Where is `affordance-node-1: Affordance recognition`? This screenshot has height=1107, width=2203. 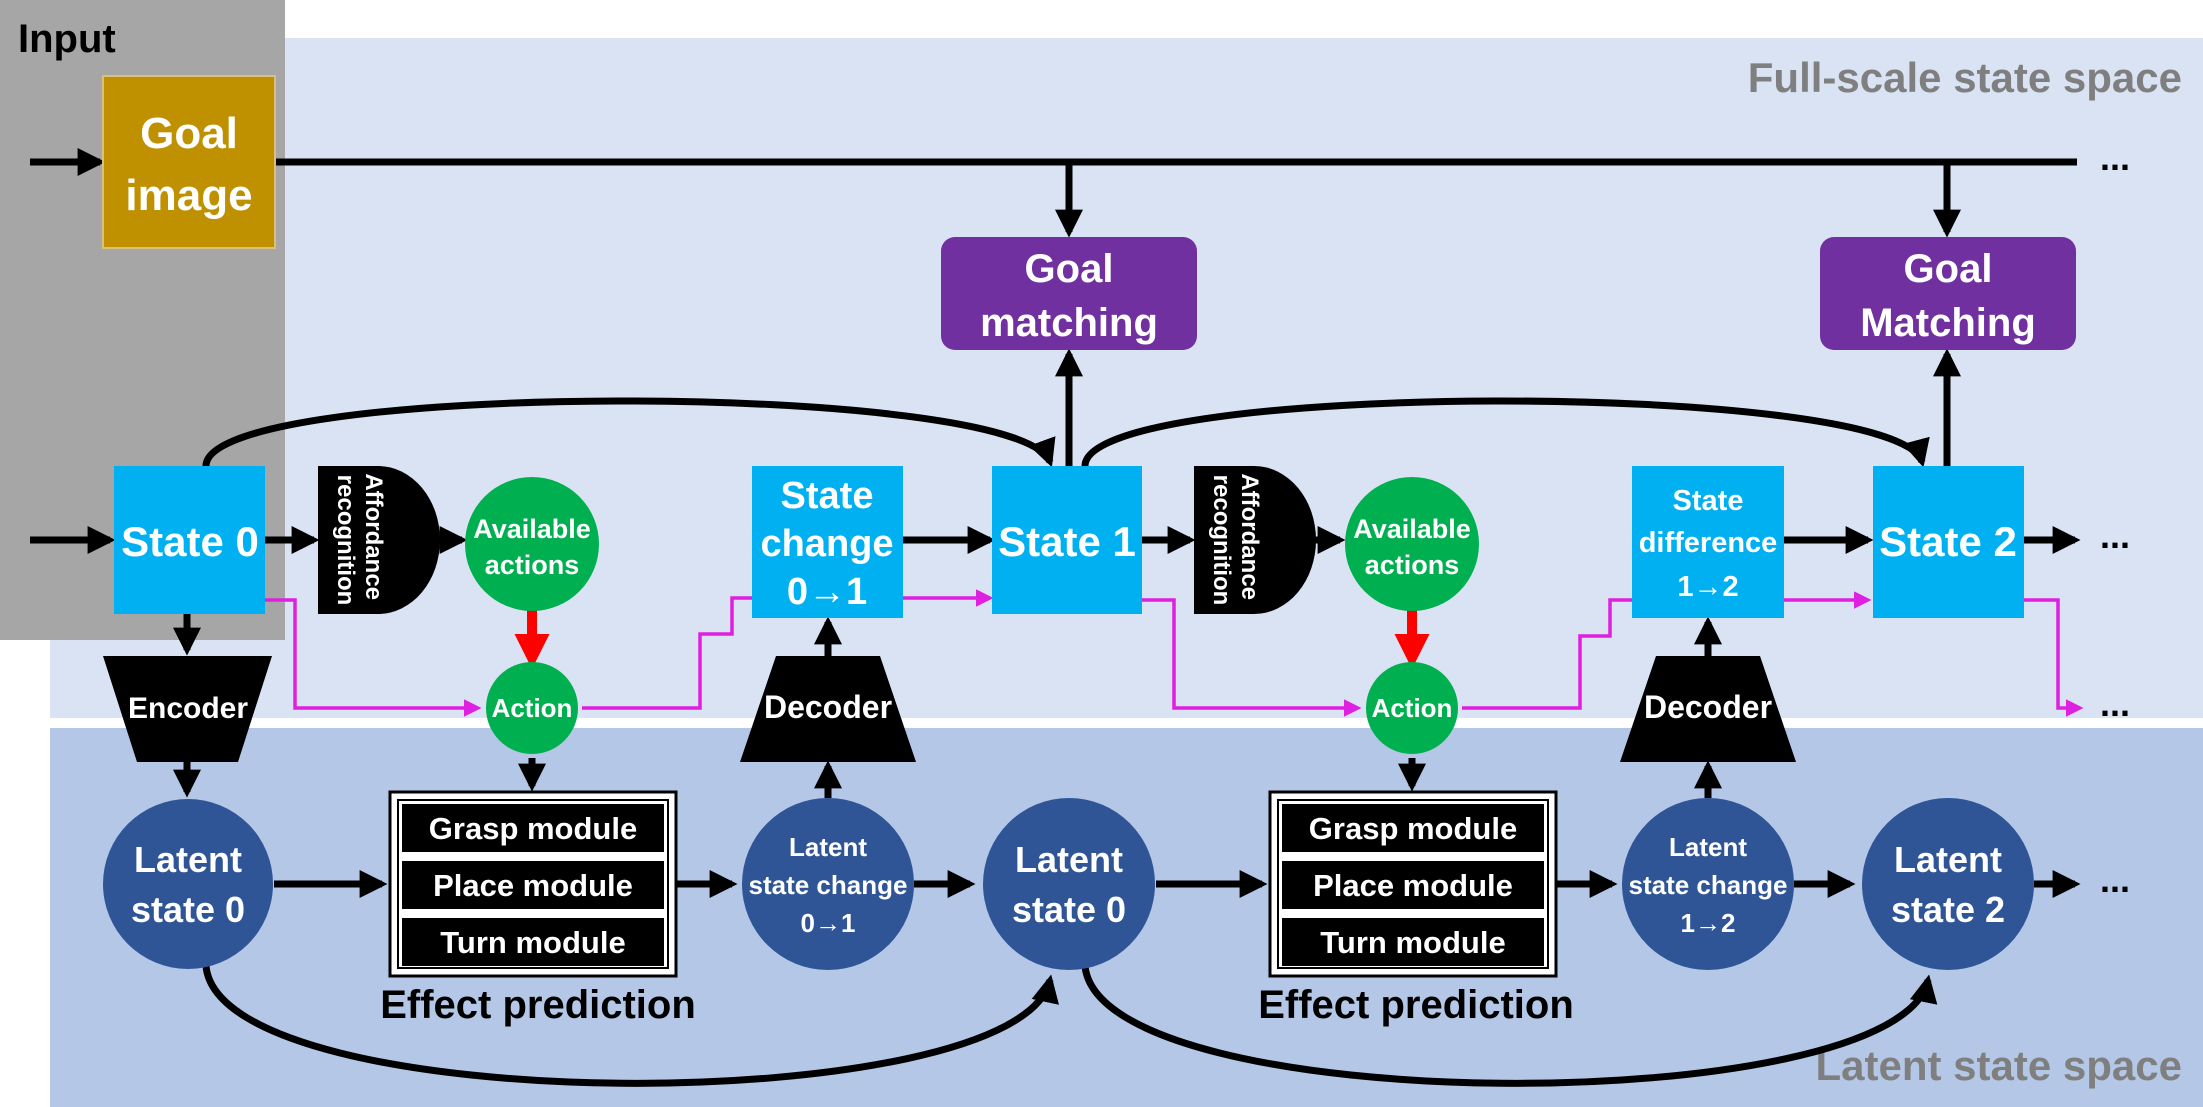
affordance-node-1: Affordance recognition is located at coordinates (379, 540).